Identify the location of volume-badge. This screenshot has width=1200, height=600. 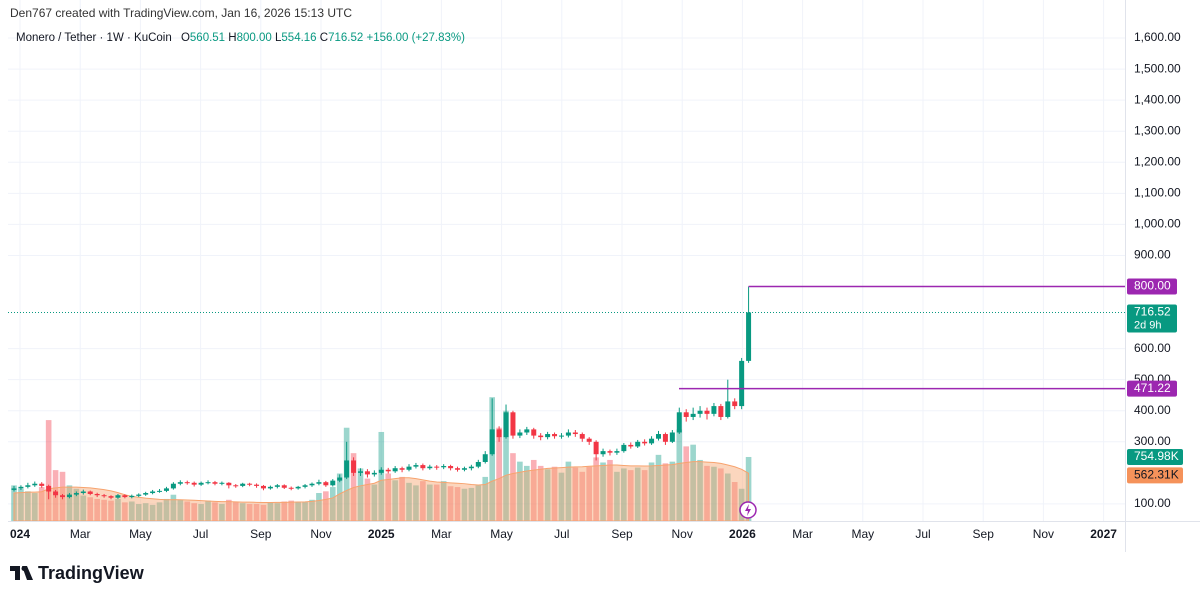
(1155, 456).